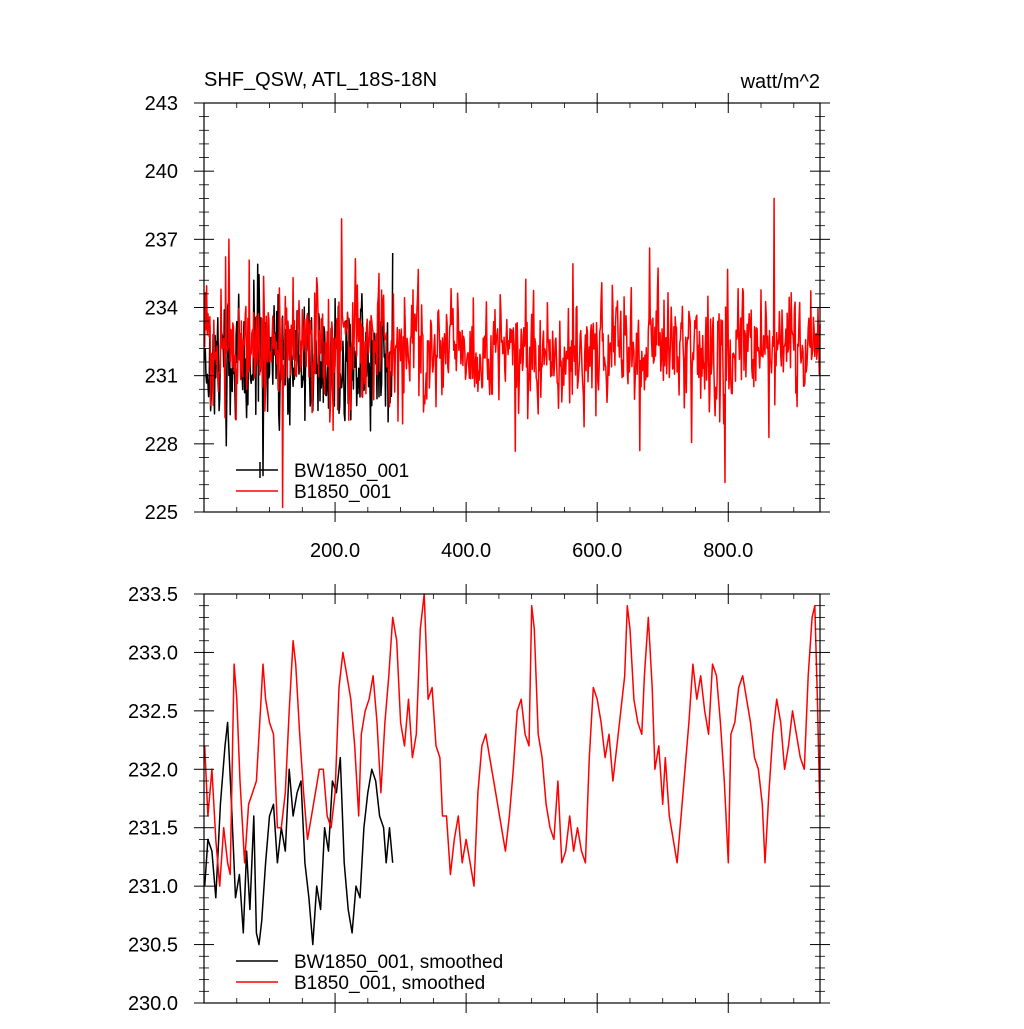 The width and height of the screenshot is (1024, 1029). What do you see at coordinates (153, 829) in the screenshot?
I see `y-tick-label: 231.5` at bounding box center [153, 829].